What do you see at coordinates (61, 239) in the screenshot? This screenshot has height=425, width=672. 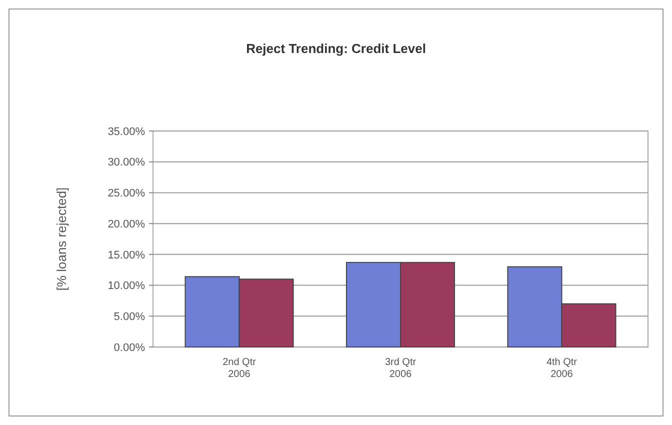 I see `y-axis-title: [% loans rejected]` at bounding box center [61, 239].